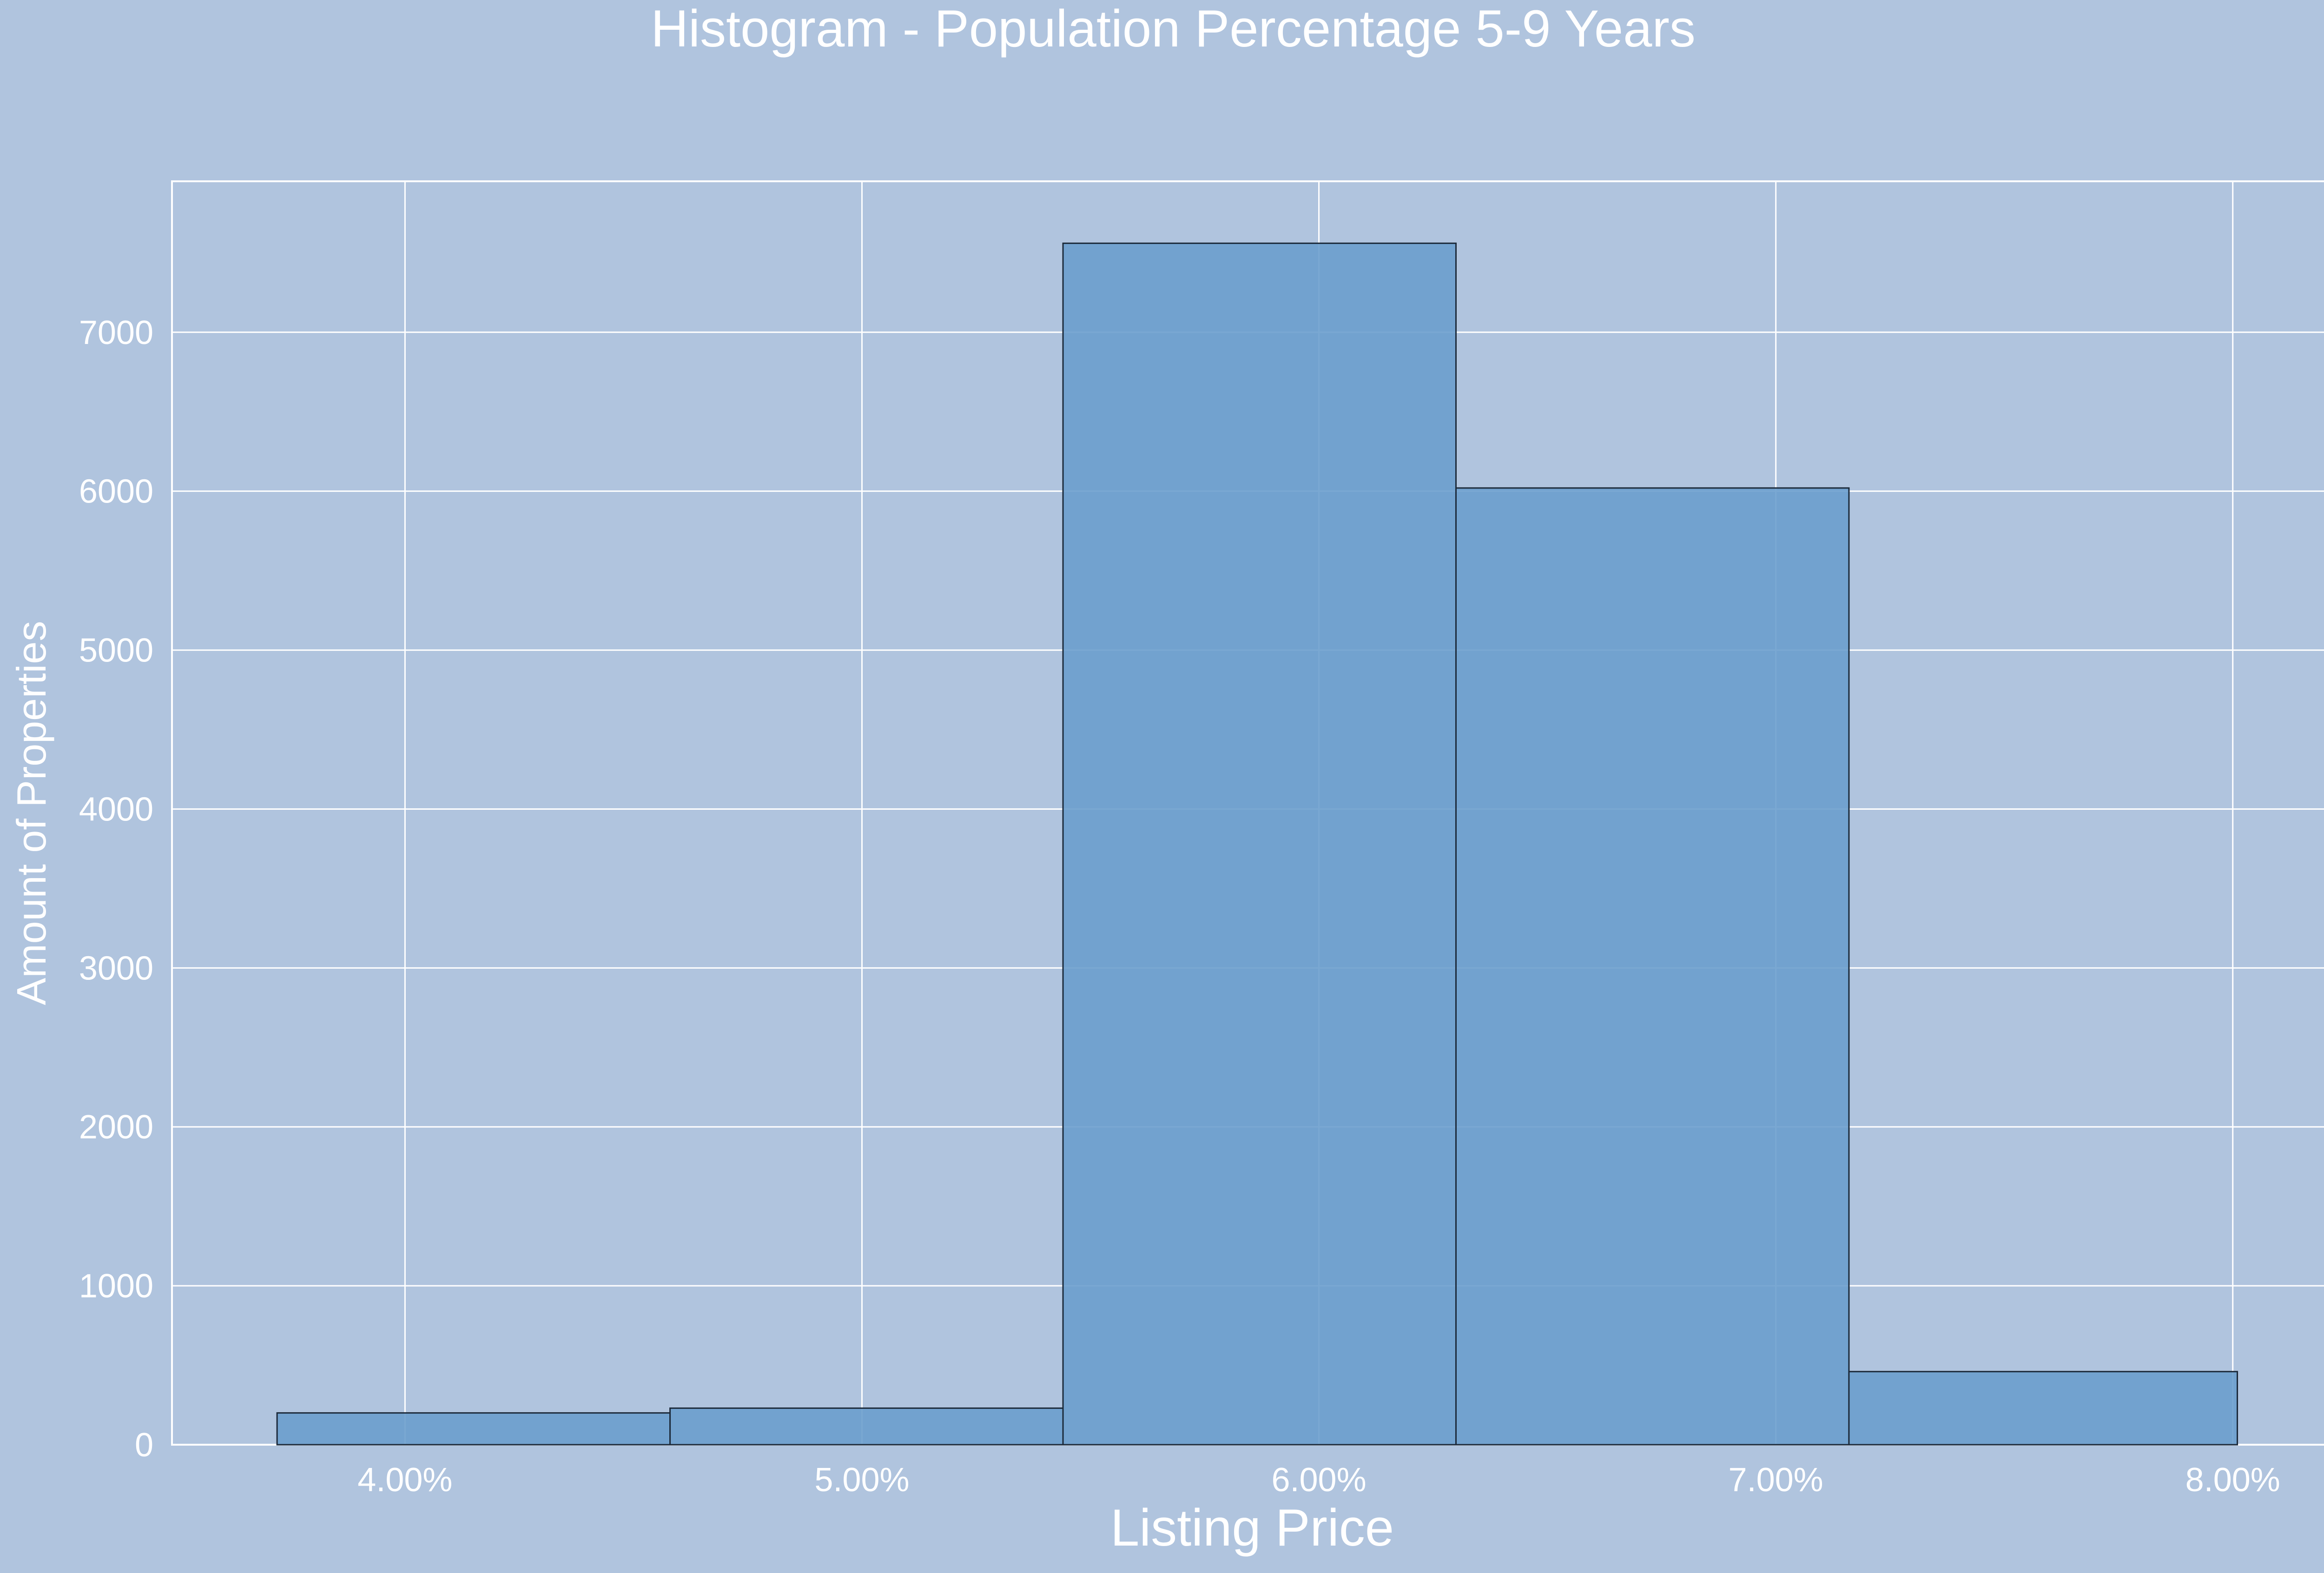 The image size is (2324, 1573). What do you see at coordinates (404, 1480) in the screenshot?
I see `x-tick-label: 4.00%` at bounding box center [404, 1480].